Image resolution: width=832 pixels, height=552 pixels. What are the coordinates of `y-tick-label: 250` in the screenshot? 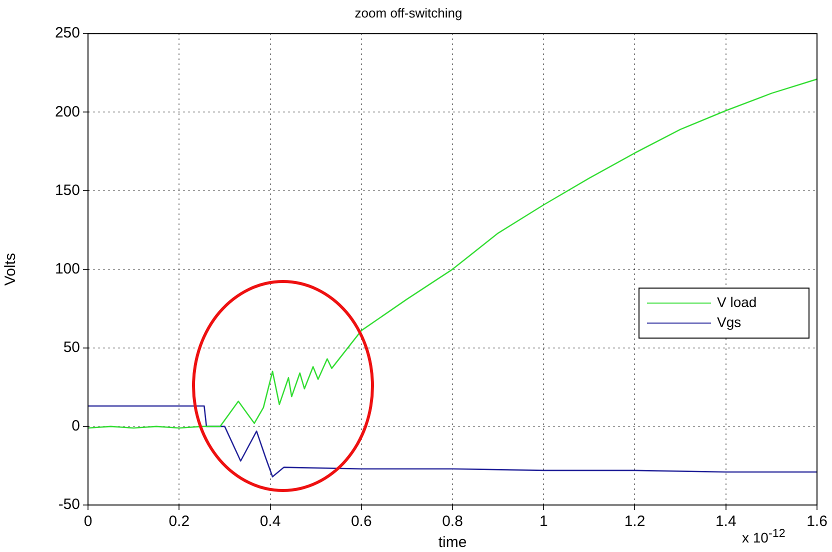 It's located at (67, 33).